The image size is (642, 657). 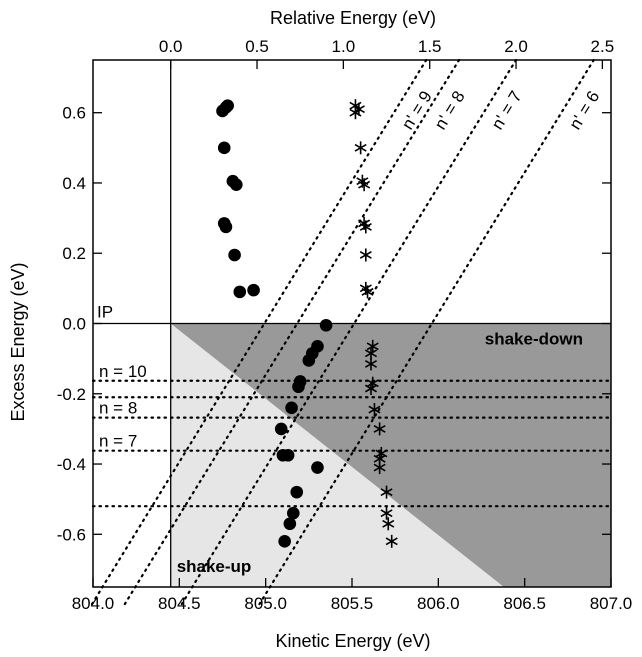 I want to click on y-tick-label-4: 0.2, so click(x=74, y=253).